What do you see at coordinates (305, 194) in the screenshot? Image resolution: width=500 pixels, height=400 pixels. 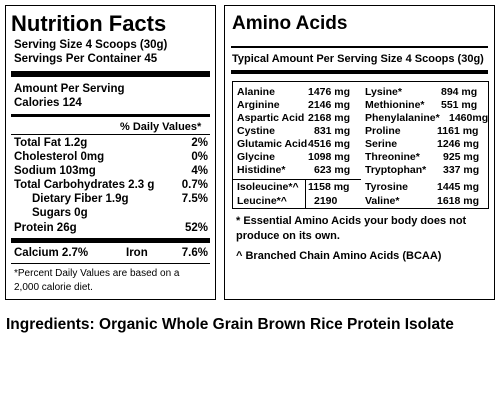 I see `bcaa-divider-vertical` at bounding box center [305, 194].